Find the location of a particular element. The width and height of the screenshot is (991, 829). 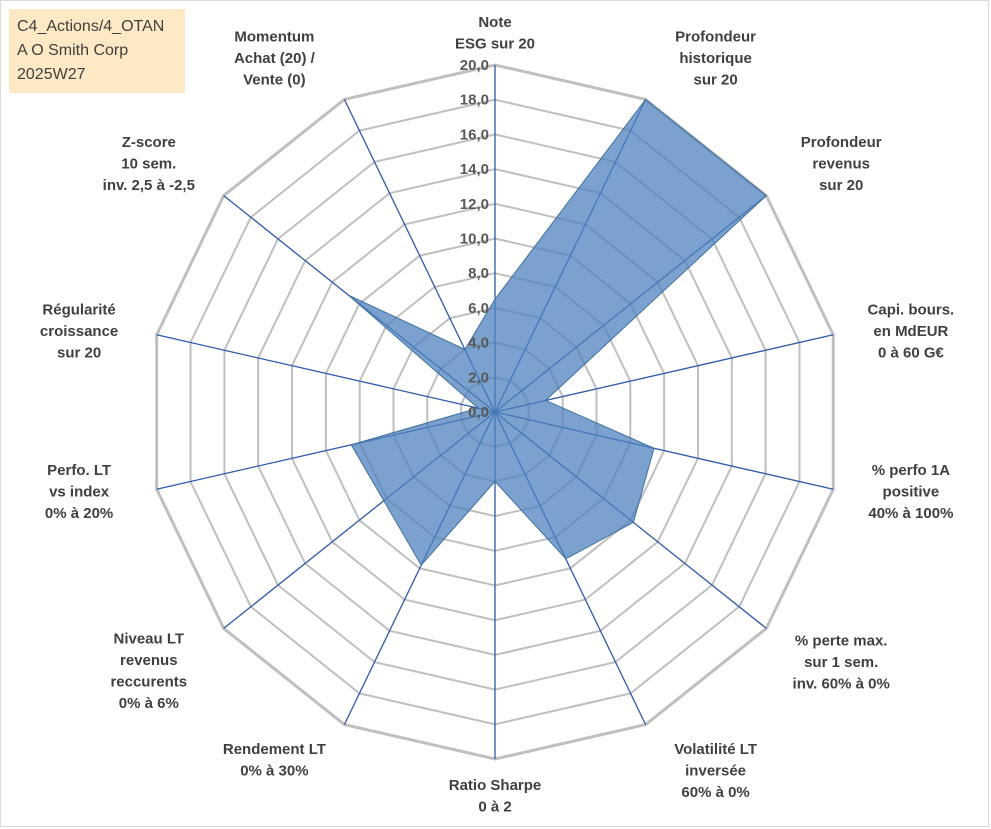

title-line-2: A O Smith Corp is located at coordinates (73, 50).